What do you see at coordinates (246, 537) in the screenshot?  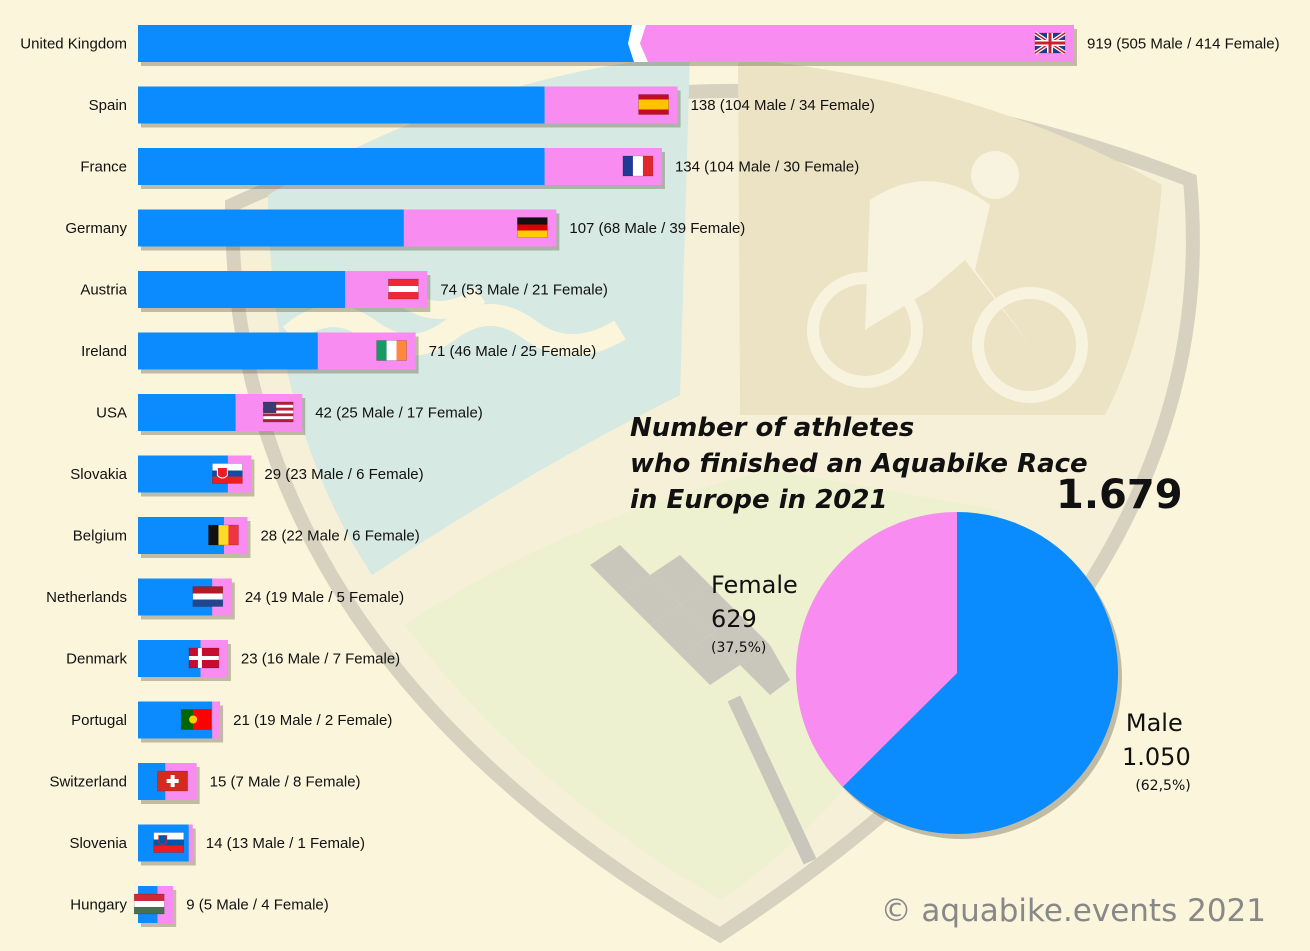 I see `bar-row: Belgium 28 (22 Male / 6 Female)` at bounding box center [246, 537].